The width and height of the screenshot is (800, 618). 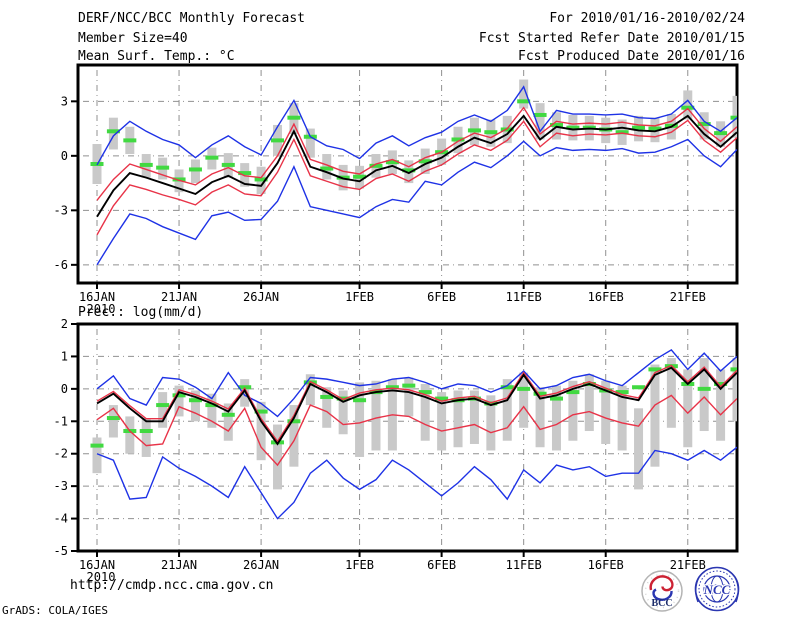 What do you see at coordinates (261, 565) in the screenshot?
I see `x-tick-label: 26JAN` at bounding box center [261, 565].